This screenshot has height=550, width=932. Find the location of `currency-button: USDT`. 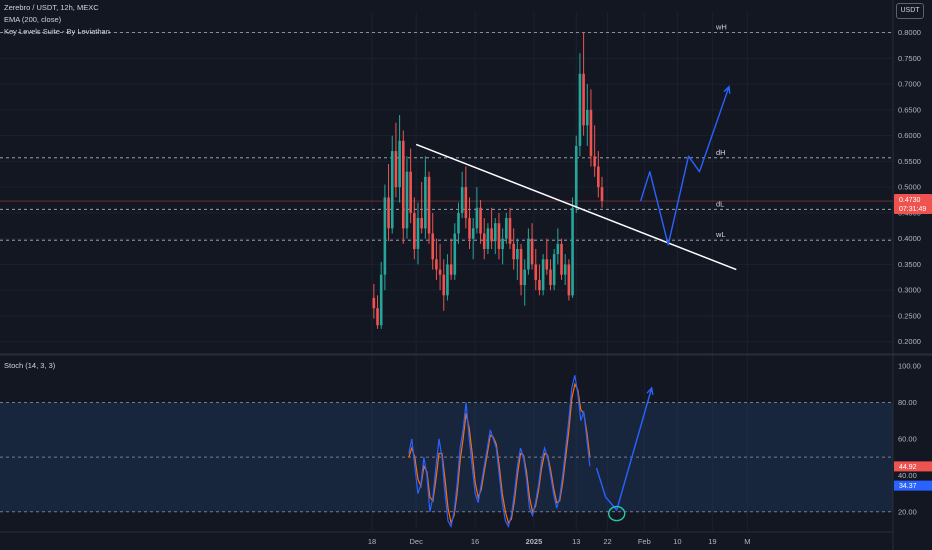

currency-button: USDT is located at coordinates (910, 11).